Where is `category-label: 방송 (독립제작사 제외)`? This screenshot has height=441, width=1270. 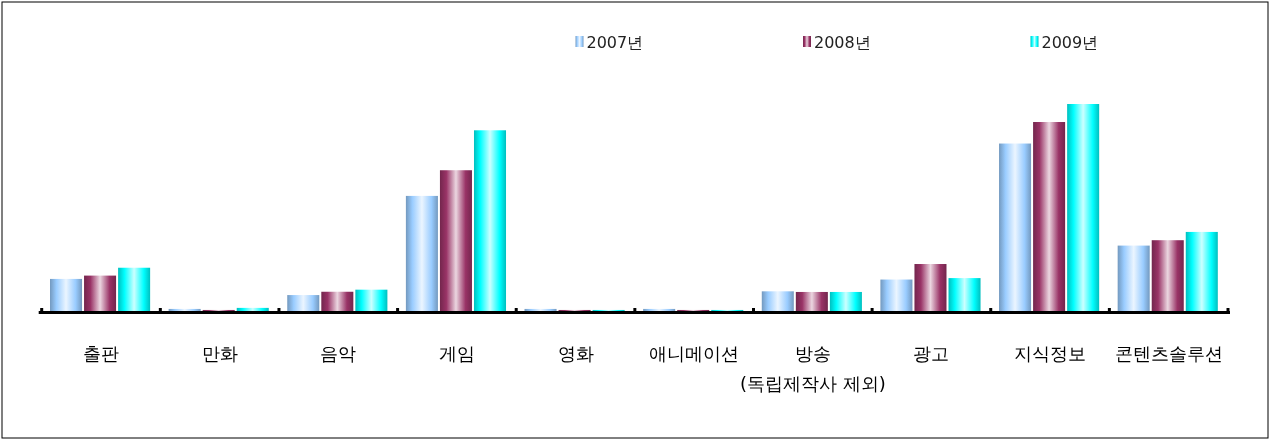
category-label: 방송 (독립제작사 제외) is located at coordinates (812, 368).